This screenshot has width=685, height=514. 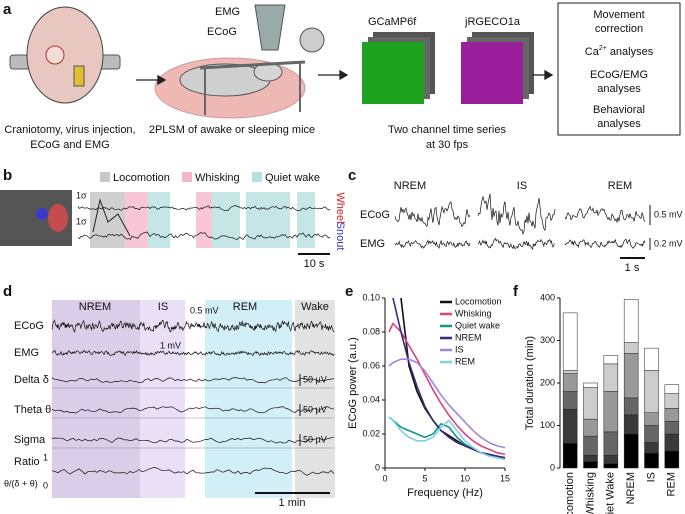 I want to click on y-tick-label: 200, so click(x=547, y=382).